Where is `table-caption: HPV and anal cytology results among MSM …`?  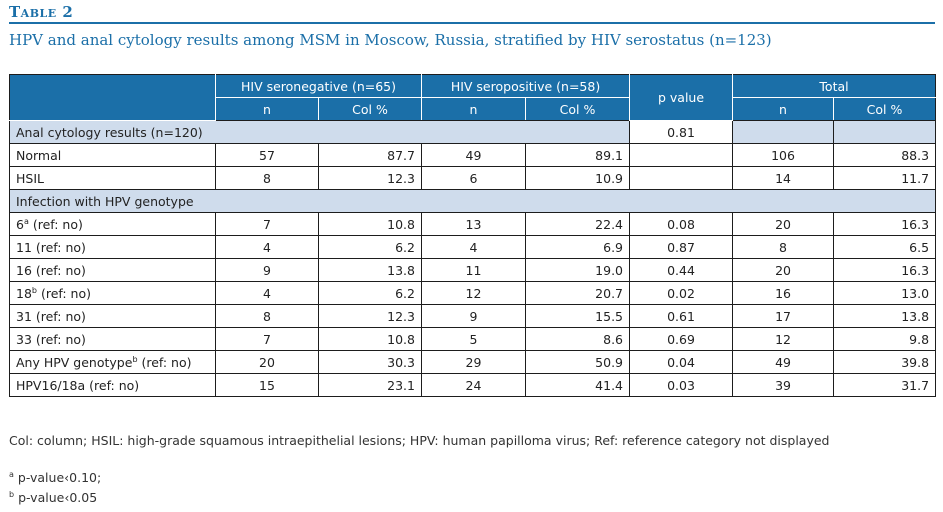
table-caption: HPV and anal cytology results among MSM … is located at coordinates (390, 40).